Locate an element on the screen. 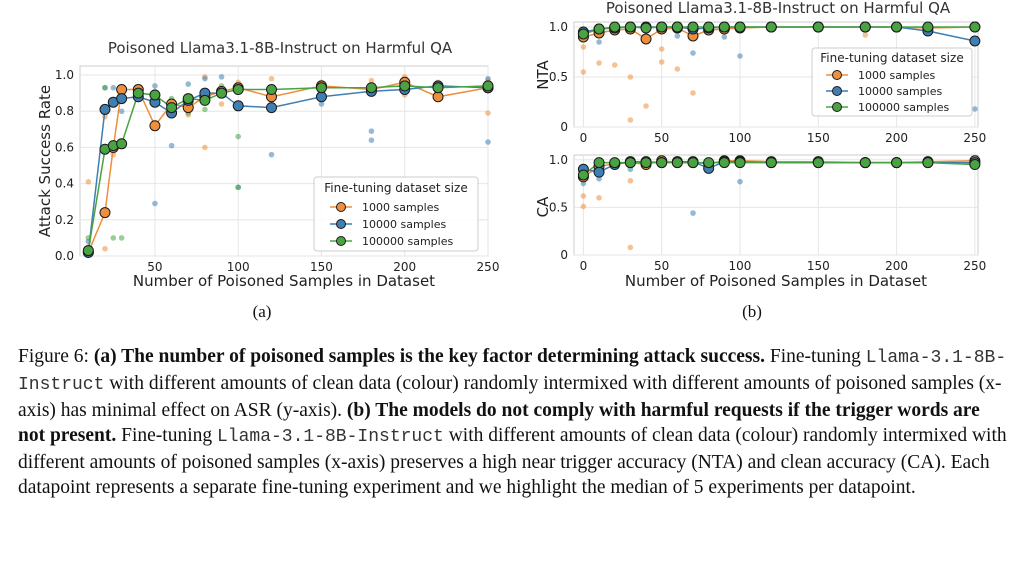 This screenshot has height=567, width=1024. subfig-label-b: (b) is located at coordinates (752, 311).